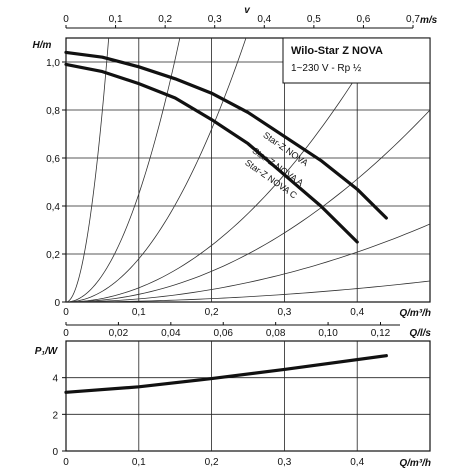 The image size is (470, 470). I want to click on head-ytick-label: 1,0, so click(53, 63).